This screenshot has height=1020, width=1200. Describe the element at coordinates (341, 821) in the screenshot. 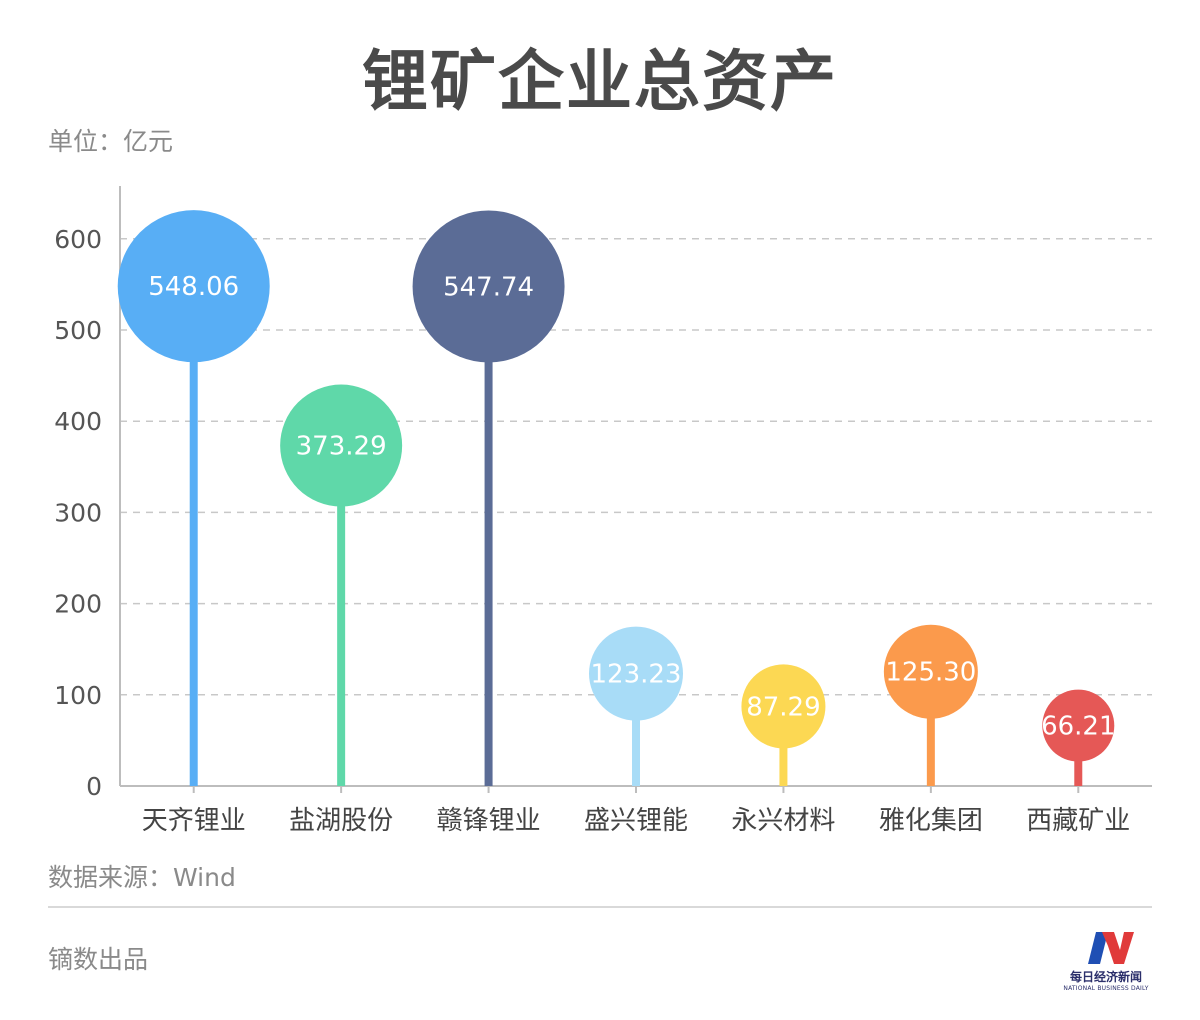

I see `x-category-label: 盐湖股份` at that location.